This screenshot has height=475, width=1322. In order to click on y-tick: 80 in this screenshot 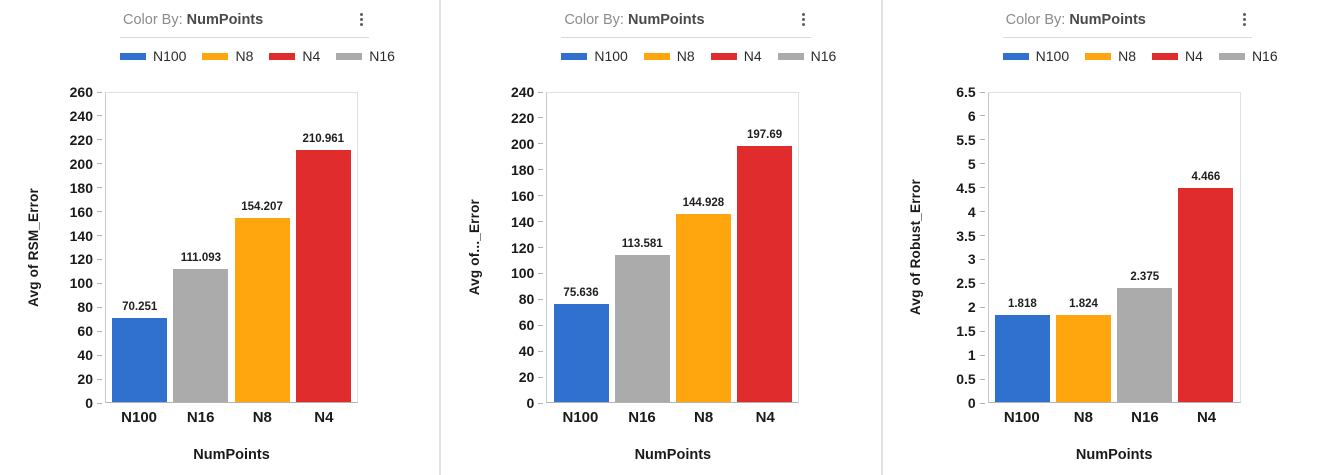, I will do `click(531, 299)`.